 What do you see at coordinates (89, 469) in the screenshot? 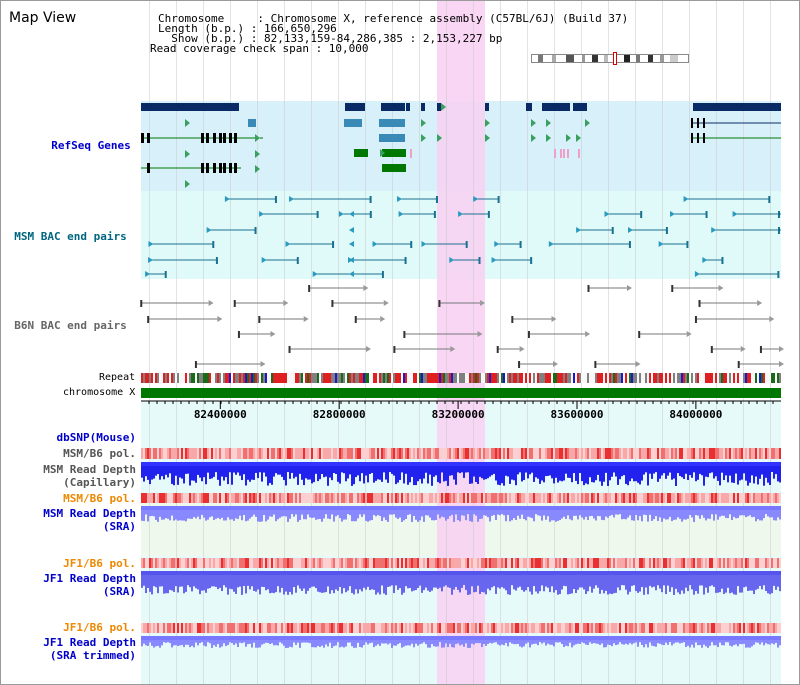
I see `msm-depth-capillary-label: MSM Read Depth` at bounding box center [89, 469].